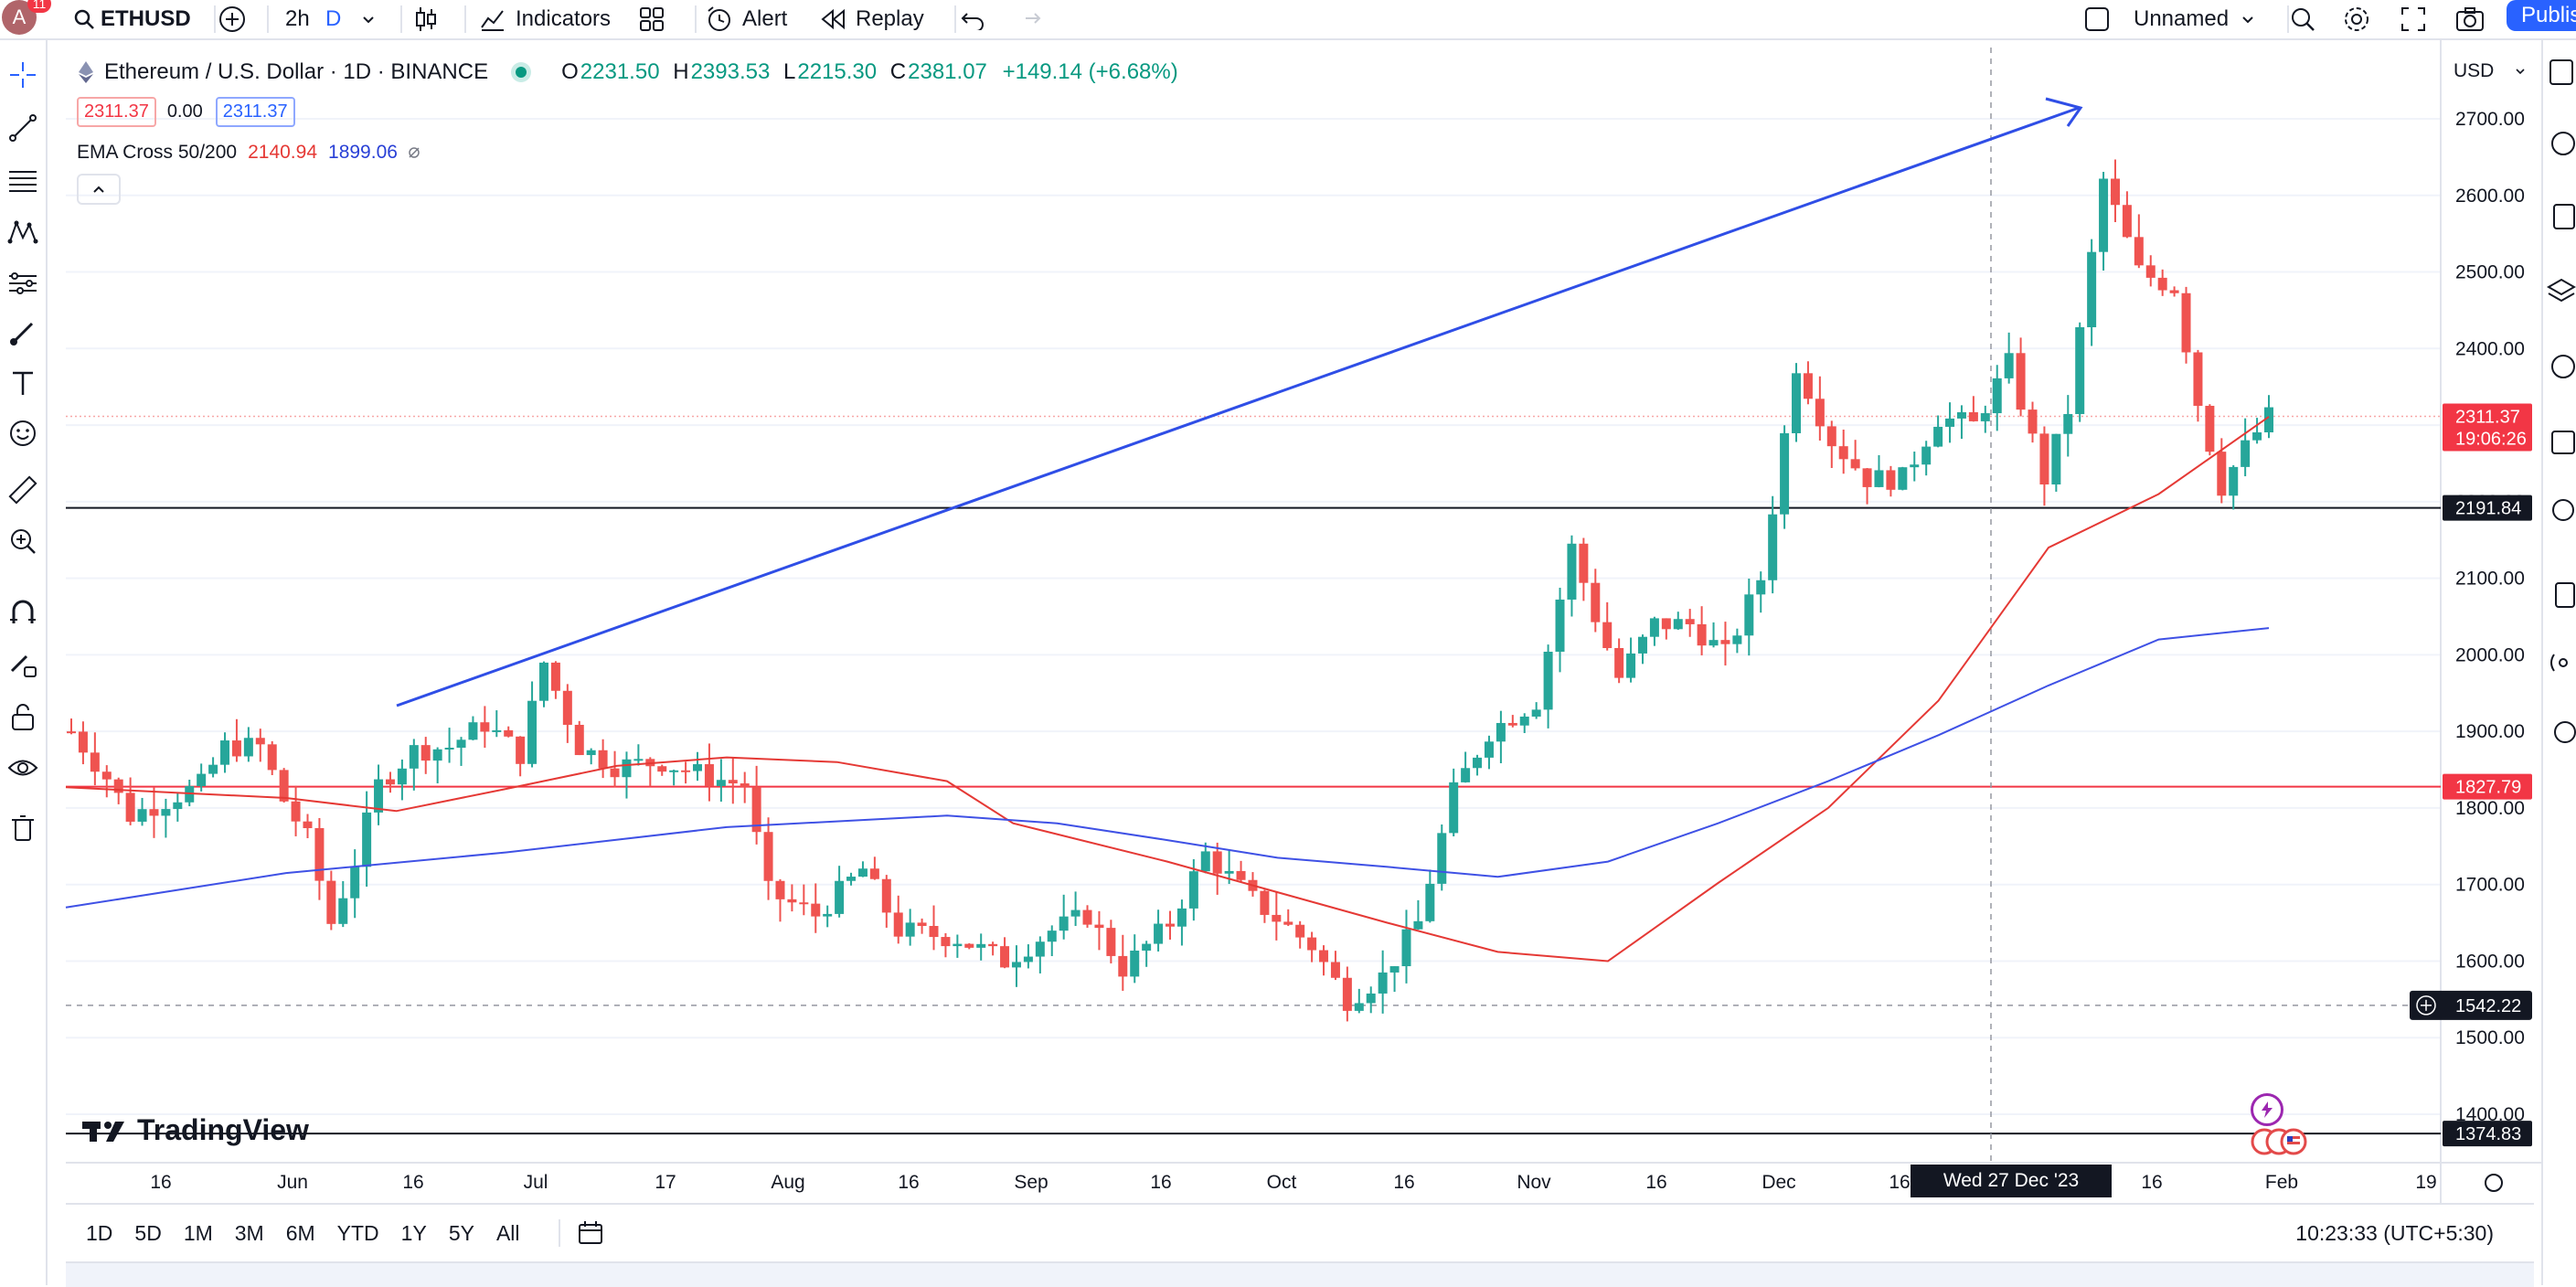 The image size is (2576, 1287). What do you see at coordinates (255, 111) in the screenshot?
I see `buy-price-box: 2311.37` at bounding box center [255, 111].